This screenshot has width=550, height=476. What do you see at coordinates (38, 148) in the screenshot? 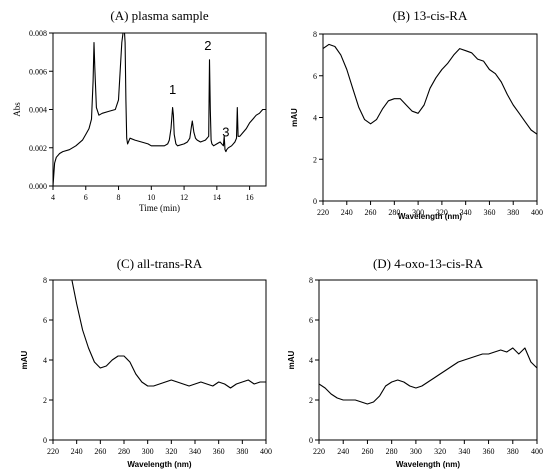
I see `y-tick-label: 0.002` at bounding box center [38, 148].